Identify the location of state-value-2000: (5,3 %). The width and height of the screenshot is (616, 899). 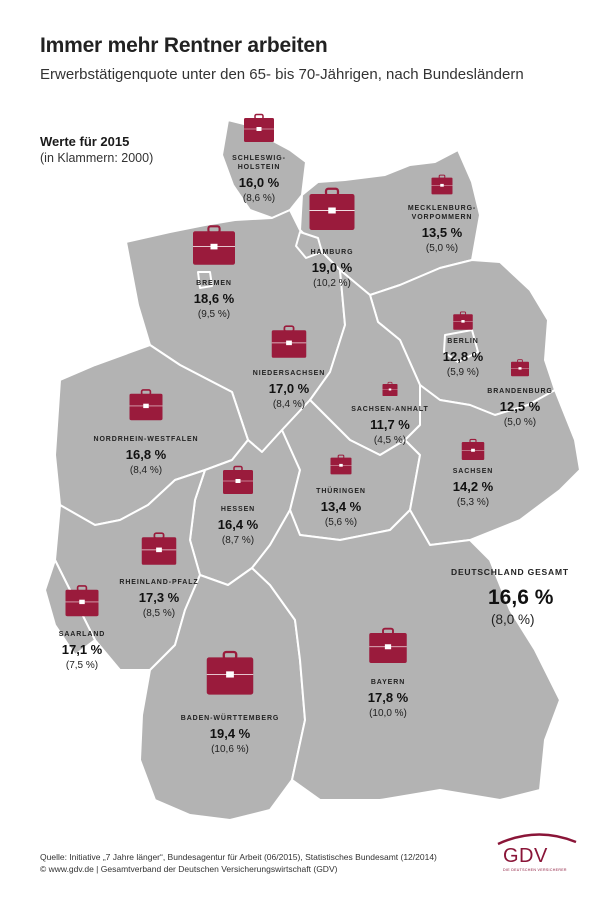
(473, 502).